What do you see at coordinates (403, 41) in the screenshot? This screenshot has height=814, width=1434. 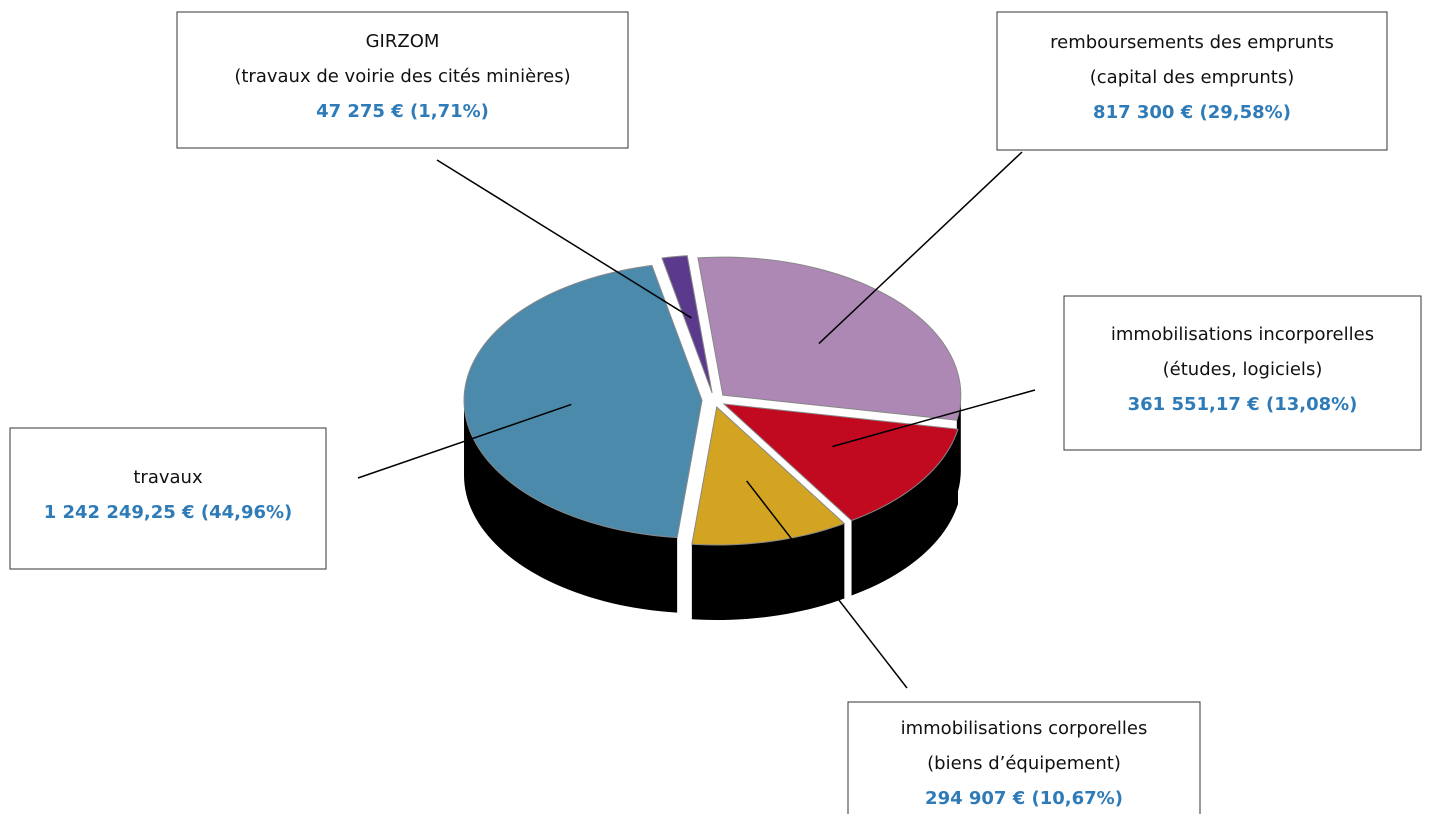 I see `category-label: GIRZOM` at bounding box center [403, 41].